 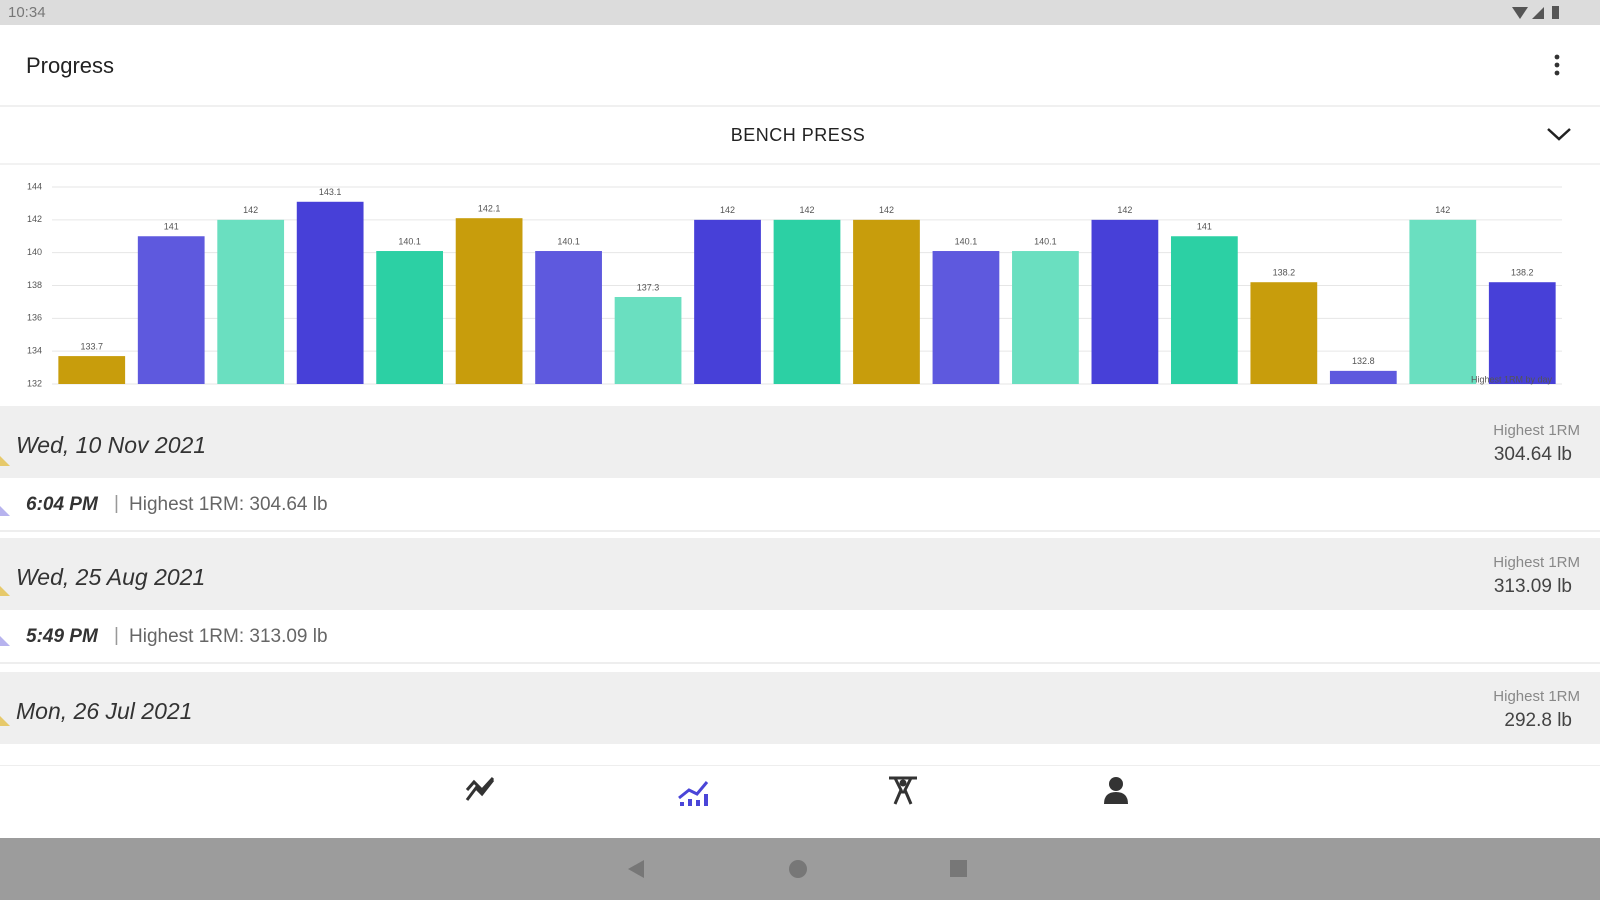 I want to click on status-bar: 10:34, so click(x=800, y=12).